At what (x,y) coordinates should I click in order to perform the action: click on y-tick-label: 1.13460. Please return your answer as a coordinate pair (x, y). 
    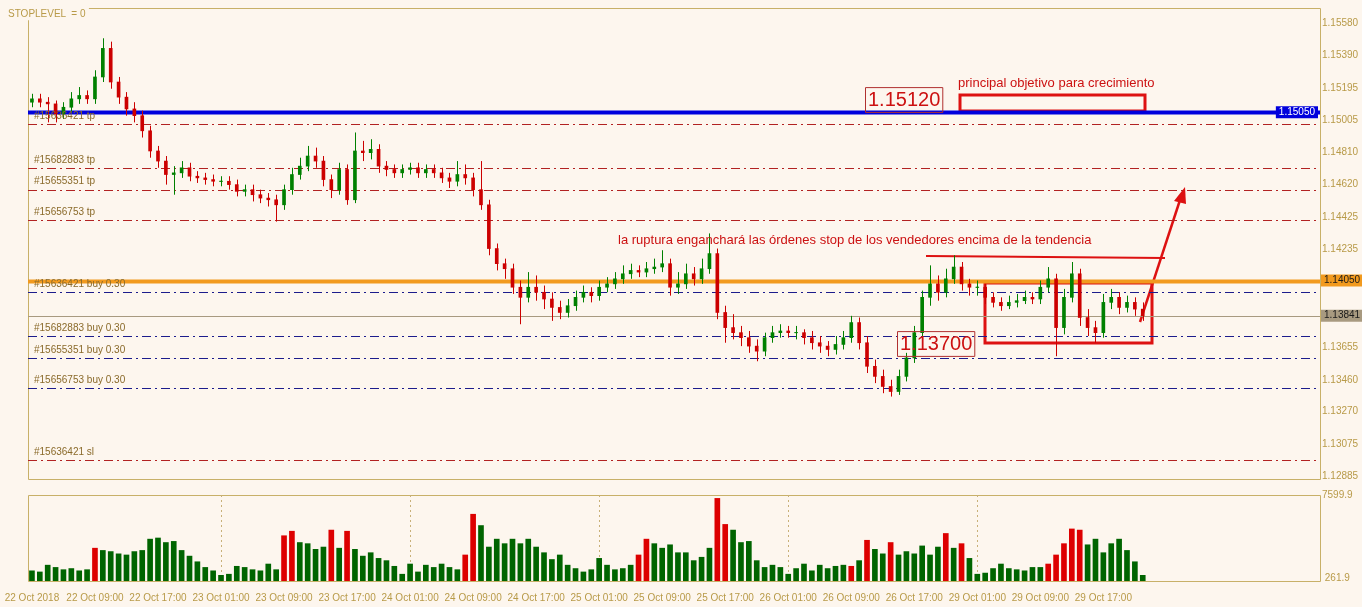
    Looking at the image, I should click on (1340, 379).